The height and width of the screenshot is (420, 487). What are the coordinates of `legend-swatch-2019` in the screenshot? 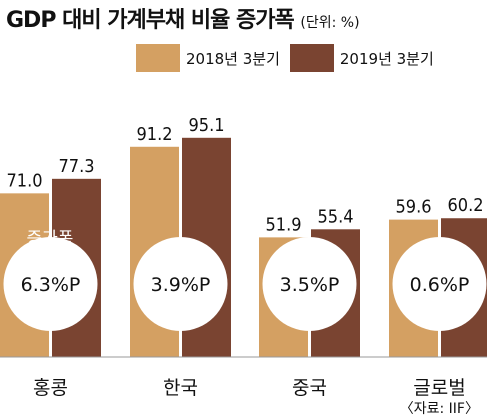 It's located at (311, 58).